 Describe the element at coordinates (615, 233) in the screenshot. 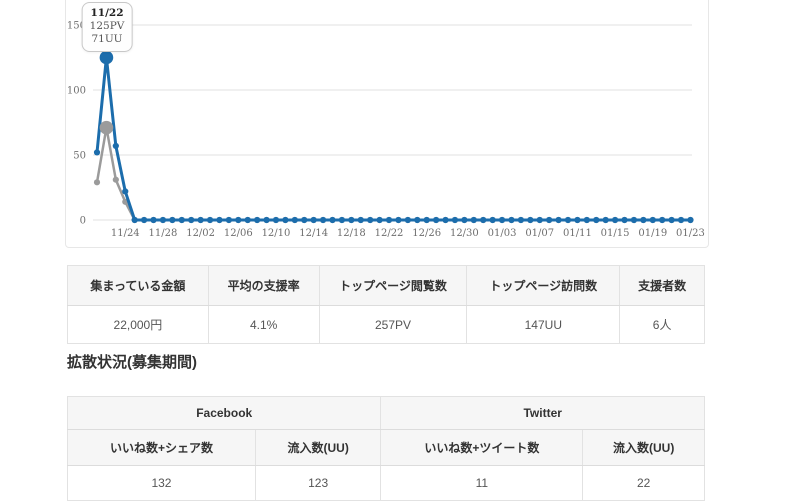

I see `x-axis-tick-label: 01/15` at that location.